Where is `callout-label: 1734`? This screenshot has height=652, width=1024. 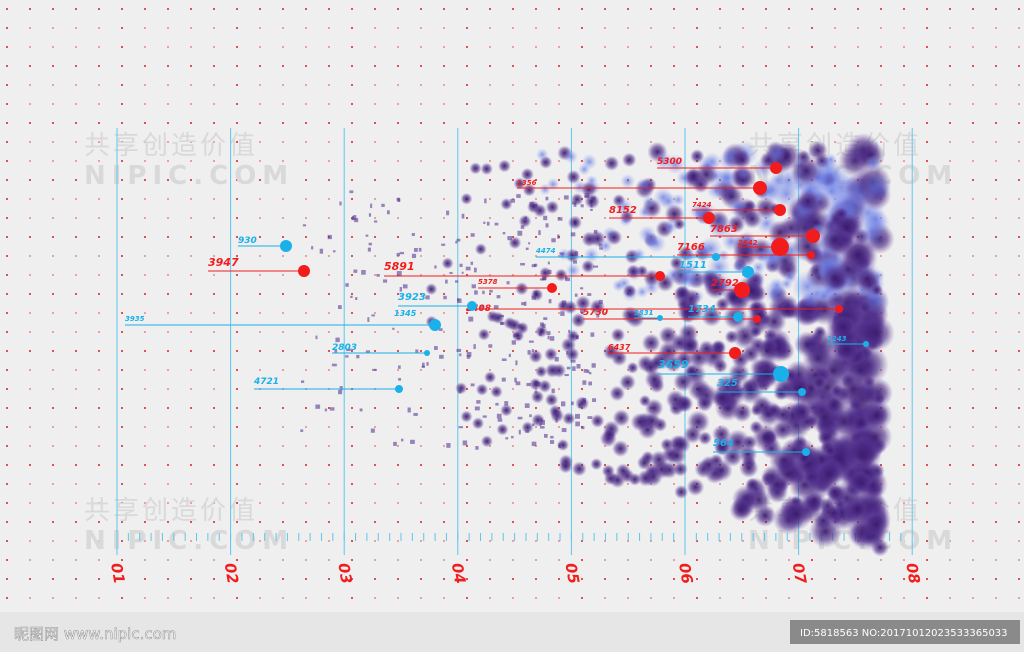 callout-label: 1734 is located at coordinates (702, 309).